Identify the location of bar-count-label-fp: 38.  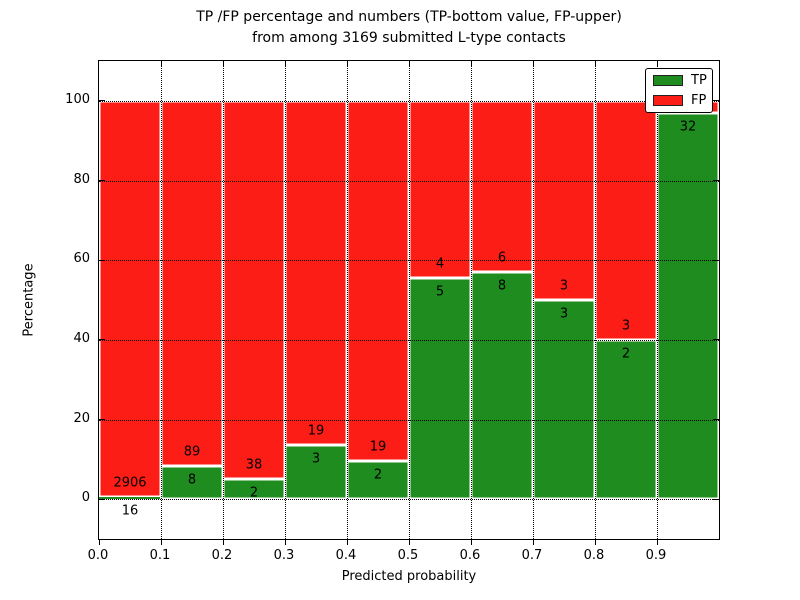
(254, 465).